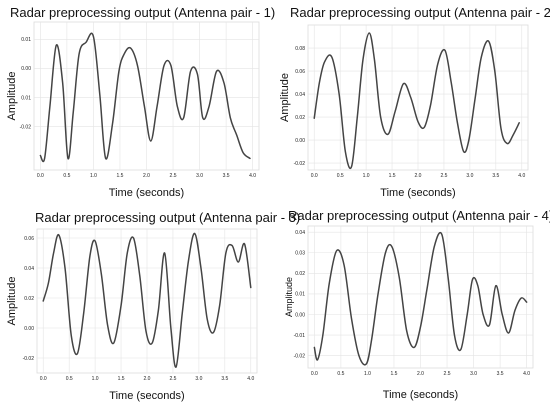 Image resolution: width=550 pixels, height=409 pixels. I want to click on y-tick-label: -0.01, so click(300, 336).